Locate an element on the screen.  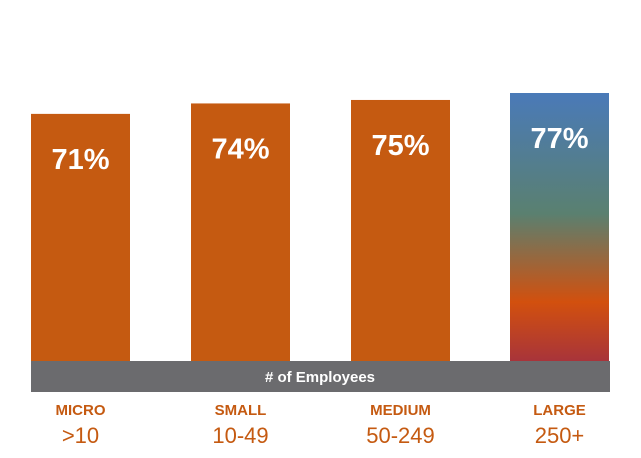
bar-value-label-medium: 75% is located at coordinates (400, 146).